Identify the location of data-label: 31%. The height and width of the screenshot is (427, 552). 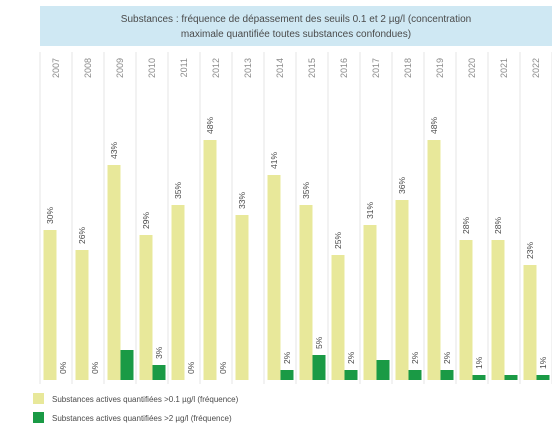
(370, 210).